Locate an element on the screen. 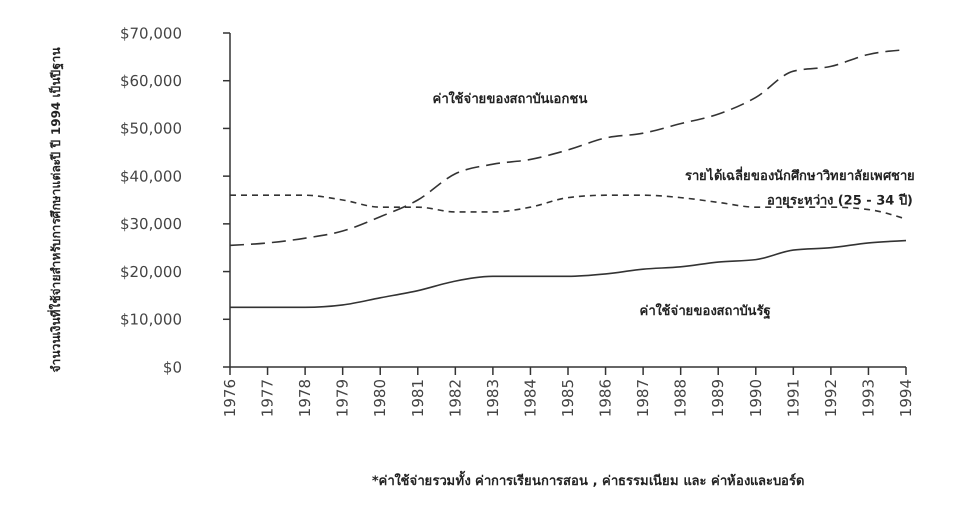  y-tick-label: $60,000 is located at coordinates (151, 81).